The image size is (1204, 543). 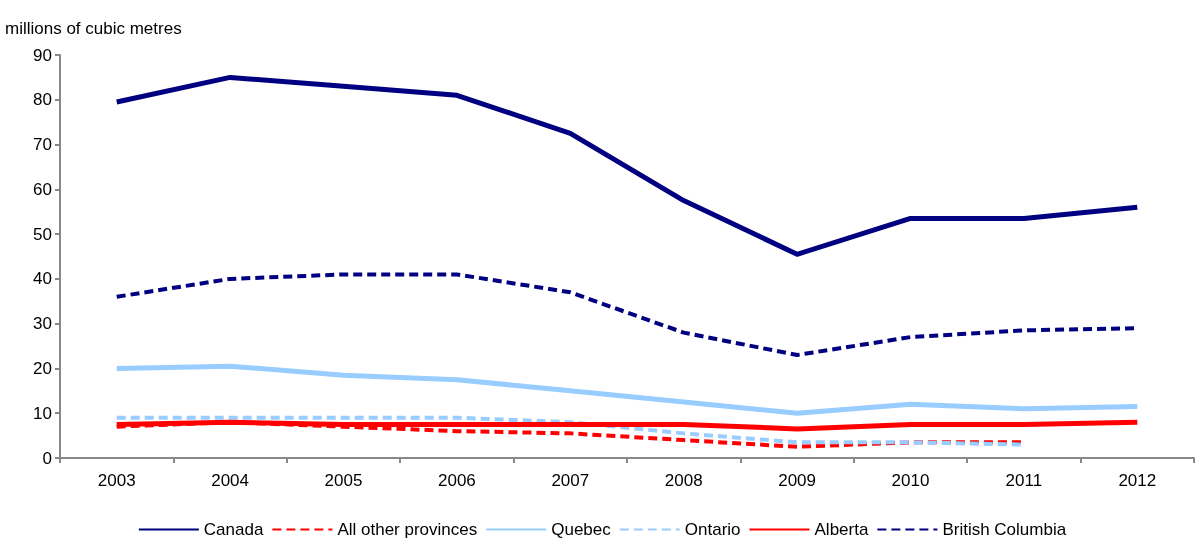 What do you see at coordinates (116, 480) in the screenshot?
I see `x-tick-label: 2003` at bounding box center [116, 480].